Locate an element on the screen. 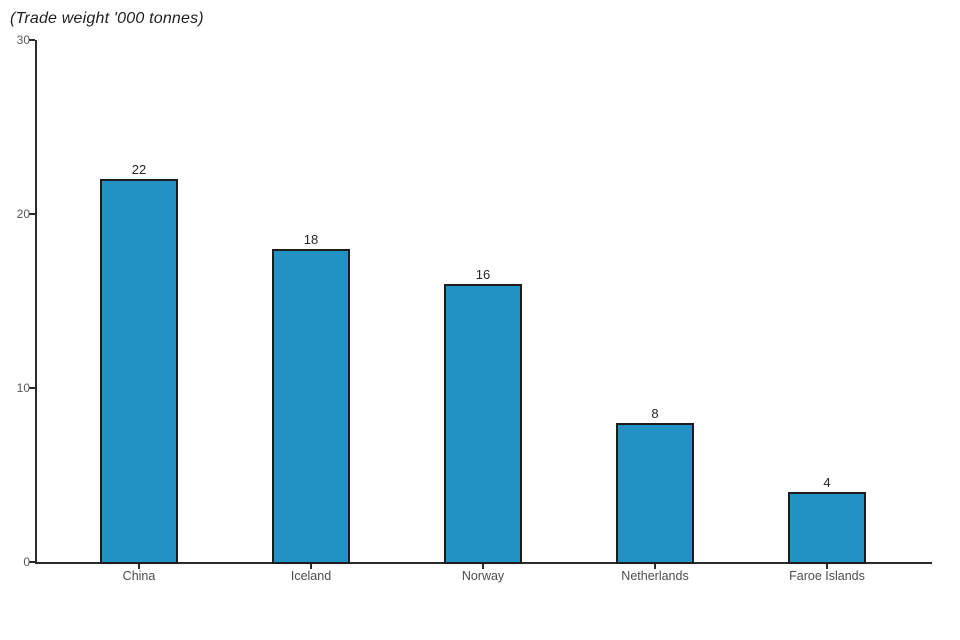 Image resolution: width=960 pixels, height=640 pixels. x-category-label: Netherlands is located at coordinates (655, 576).